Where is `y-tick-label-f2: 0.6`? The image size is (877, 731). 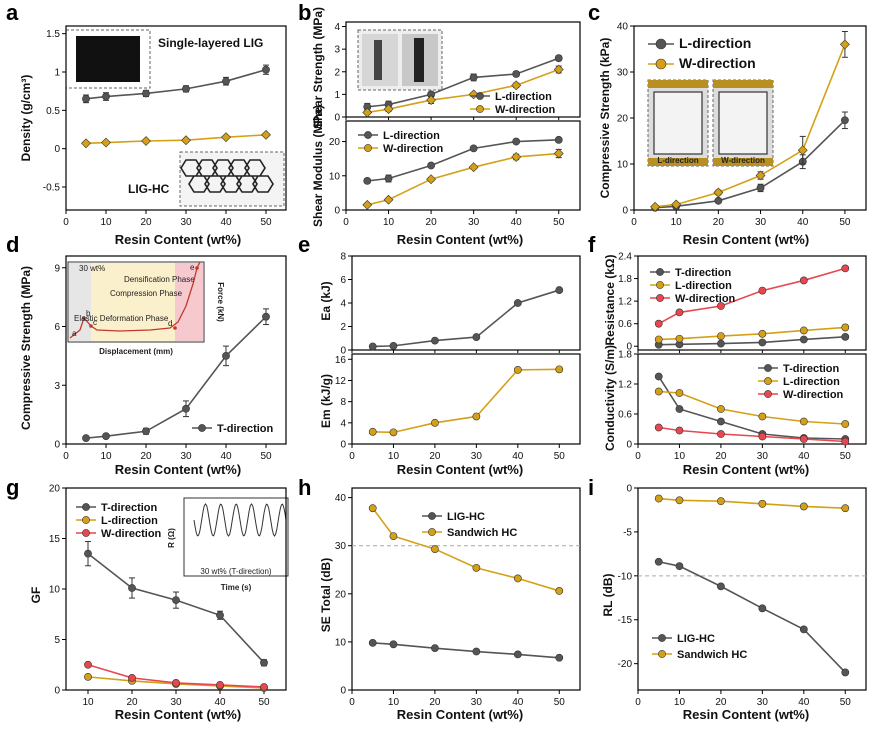 y-tick-label-f2: 0.6 is located at coordinates (625, 415).